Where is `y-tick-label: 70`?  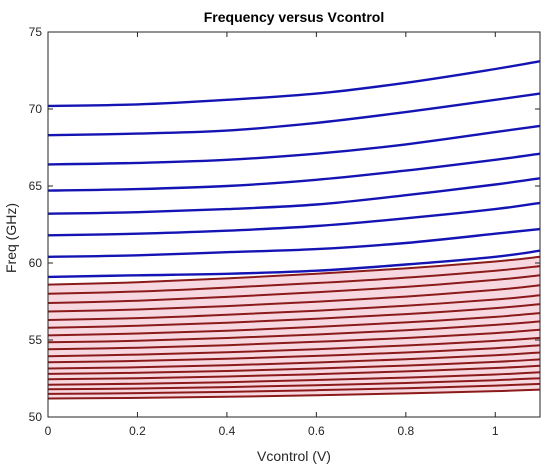
y-tick-label: 70 is located at coordinates (36, 109).